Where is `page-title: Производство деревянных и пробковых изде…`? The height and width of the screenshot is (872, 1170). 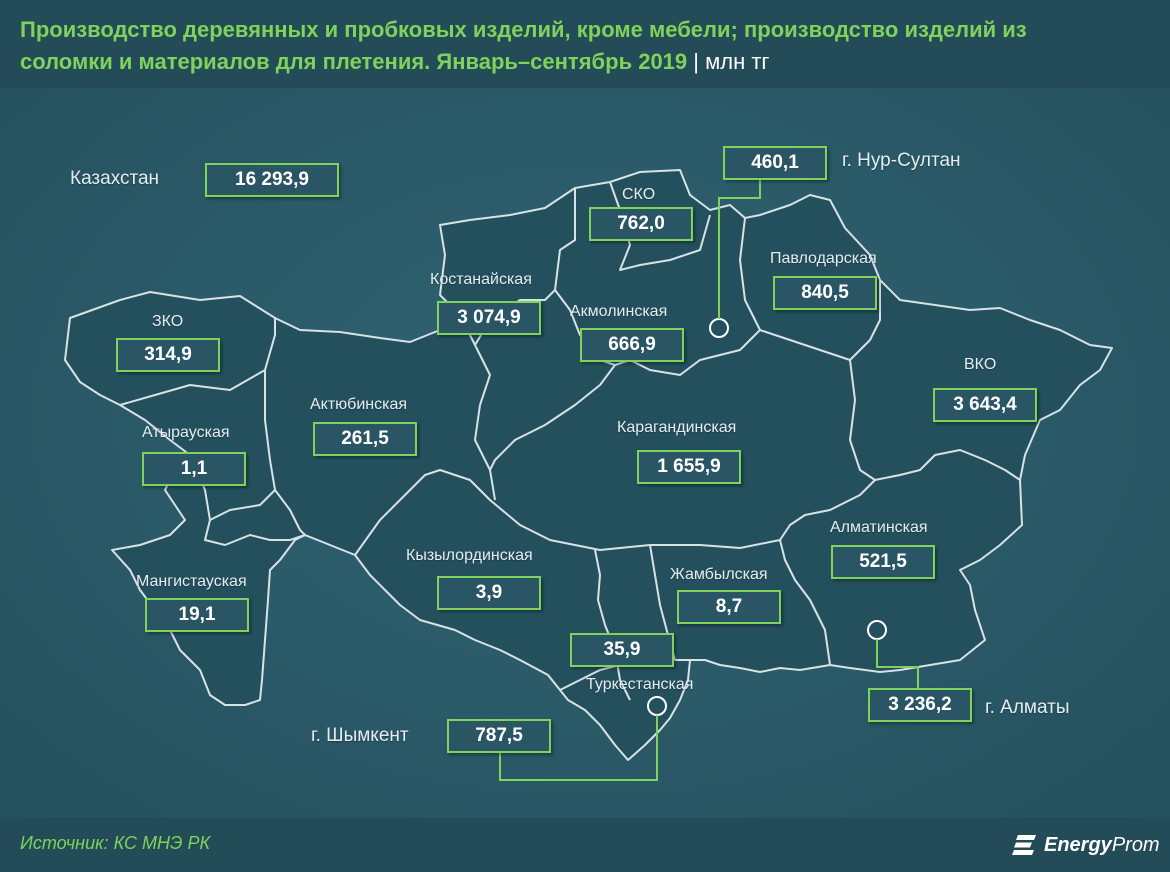 page-title: Производство деревянных и пробковых изде… is located at coordinates (580, 46).